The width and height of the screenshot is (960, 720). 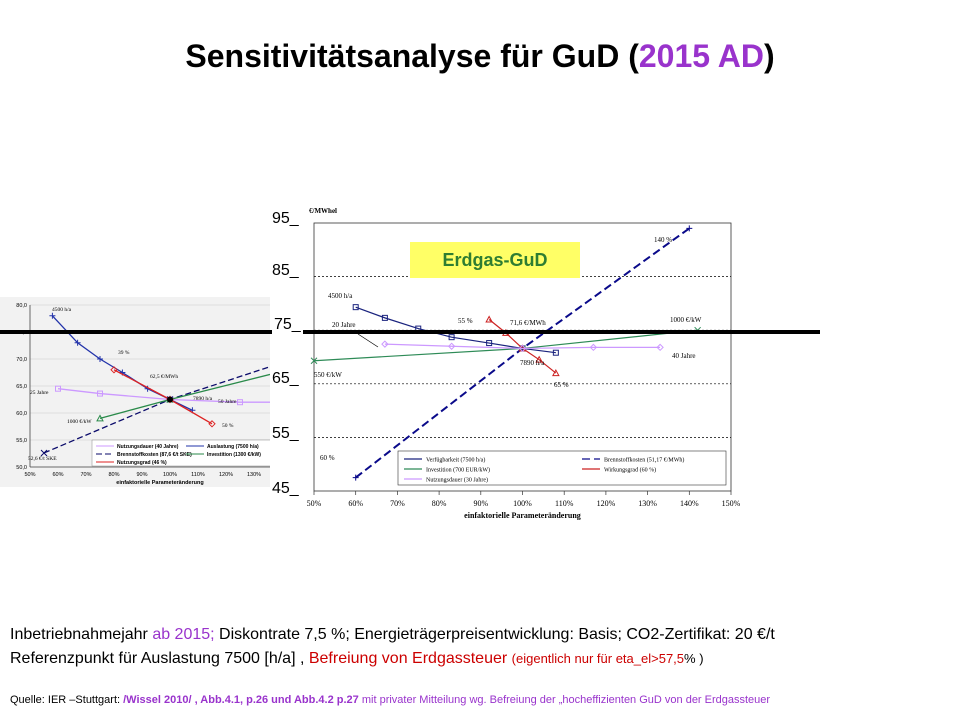 What do you see at coordinates (663, 240) in the screenshot?
I see `chart-annotation: 140 %` at bounding box center [663, 240].